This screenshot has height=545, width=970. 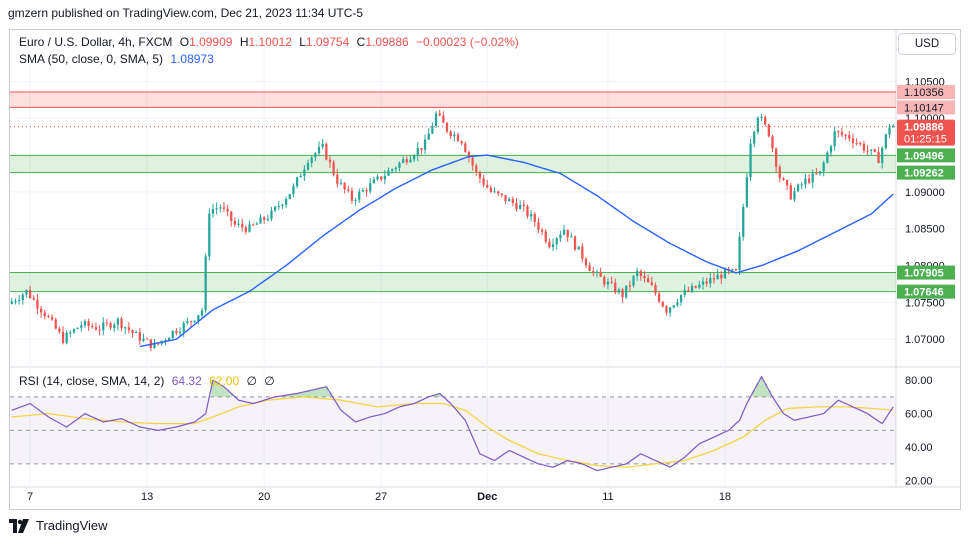 What do you see at coordinates (251, 381) in the screenshot?
I see `rsi-divergence-a: ∅` at bounding box center [251, 381].